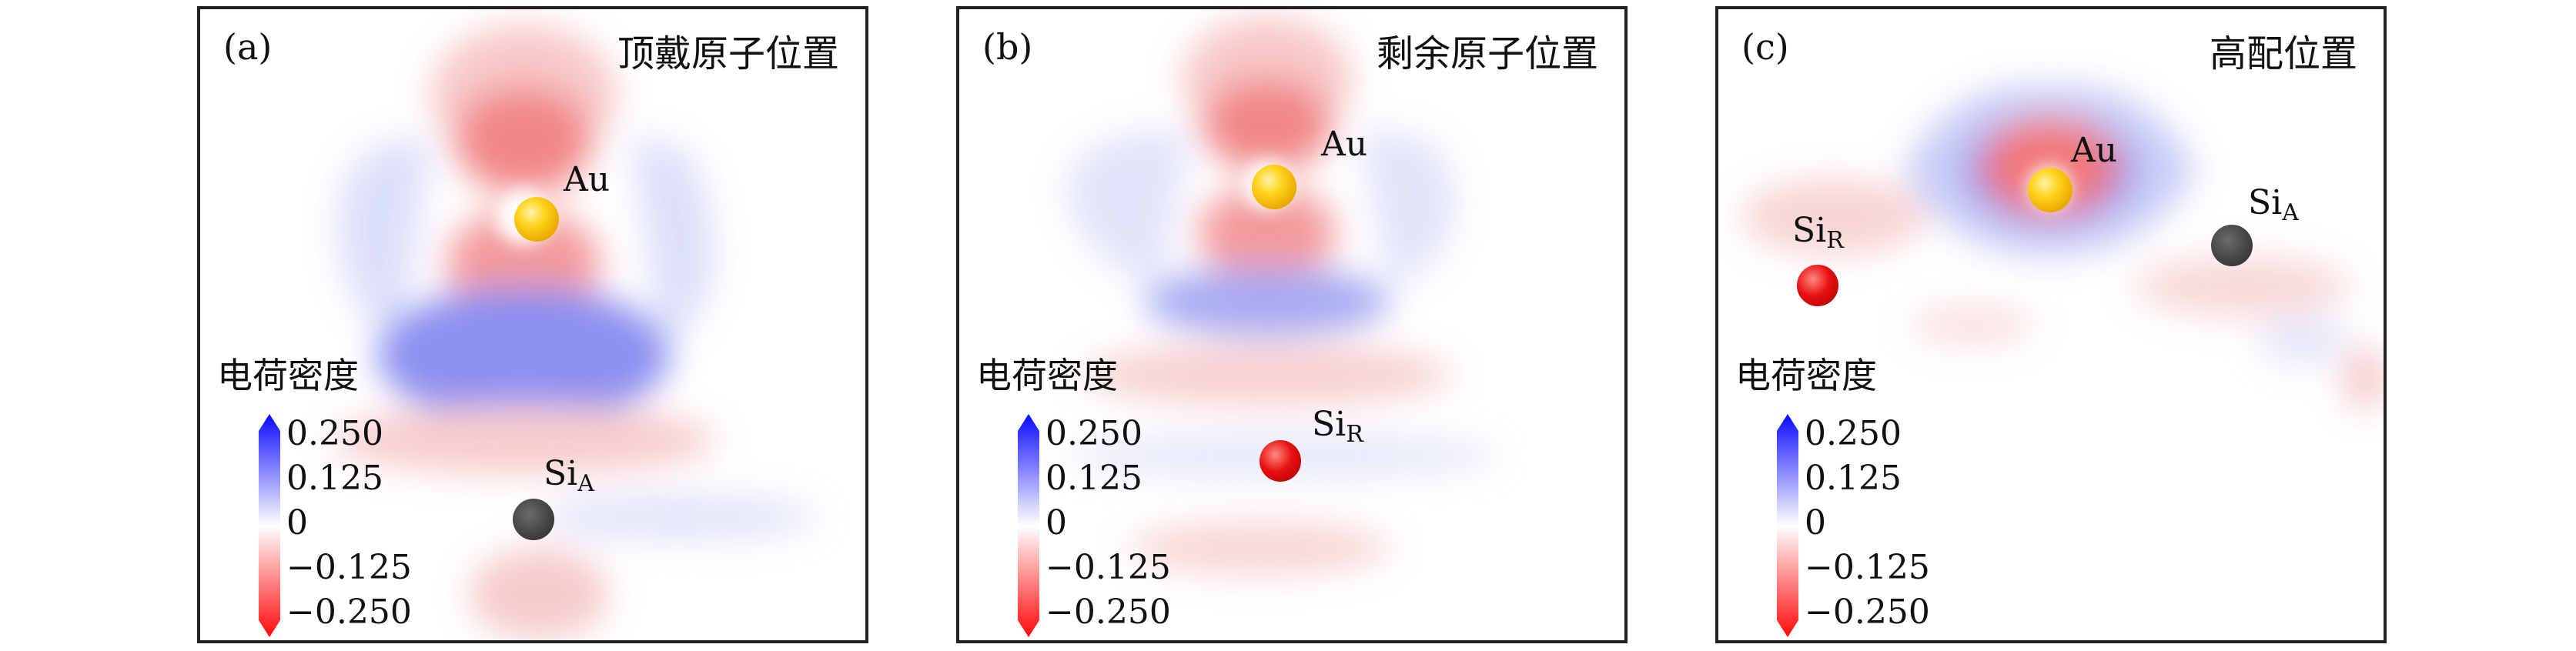 This screenshot has width=2576, height=651. Describe the element at coordinates (248, 47) in the screenshot. I see `panel-label: (a)` at that location.